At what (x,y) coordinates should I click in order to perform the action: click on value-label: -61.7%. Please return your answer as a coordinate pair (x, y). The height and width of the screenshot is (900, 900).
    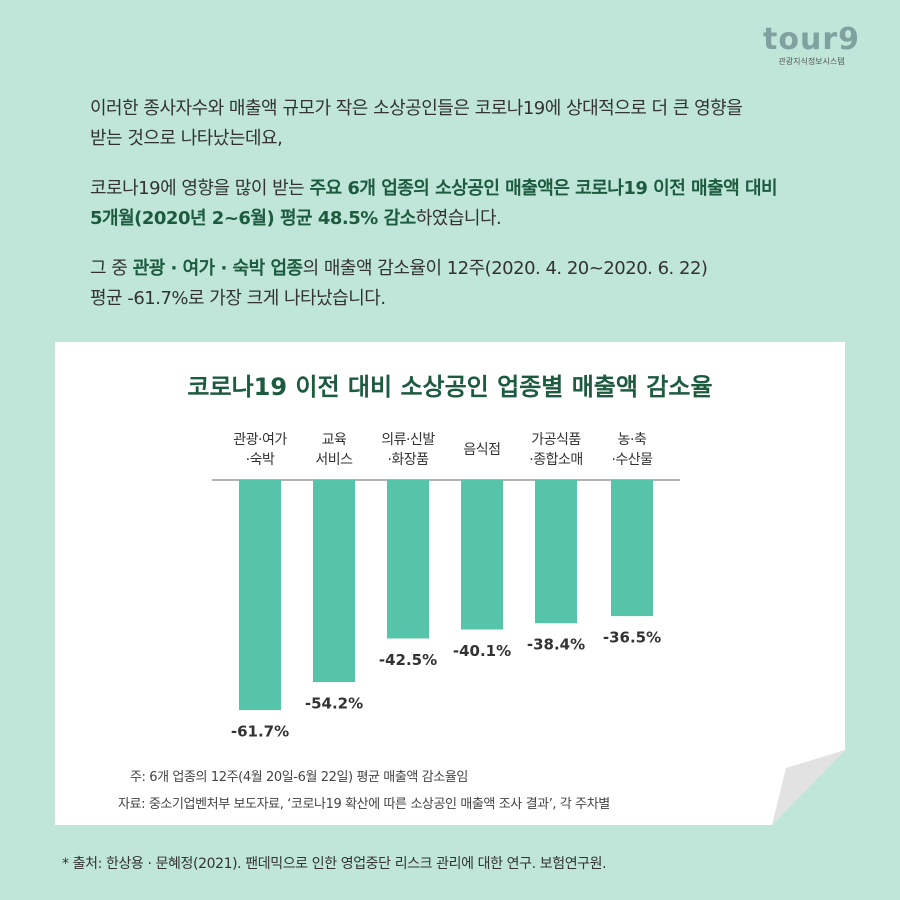
    Looking at the image, I should click on (260, 732).